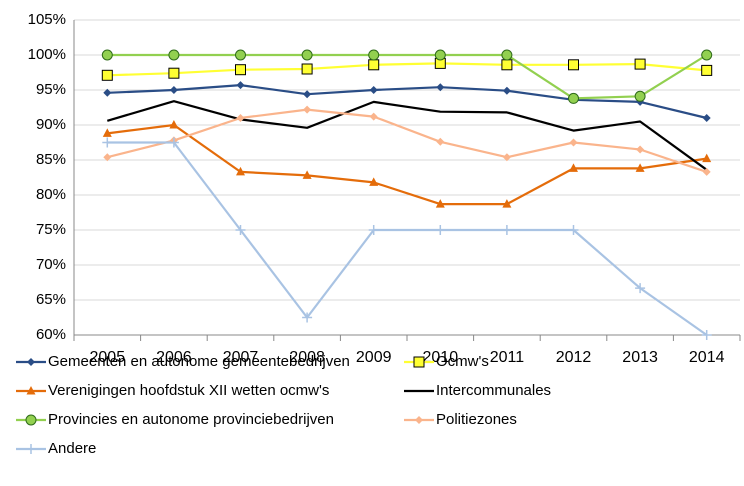 This screenshot has height=486, width=744. I want to click on y-tick-label: 105%, so click(47, 19).